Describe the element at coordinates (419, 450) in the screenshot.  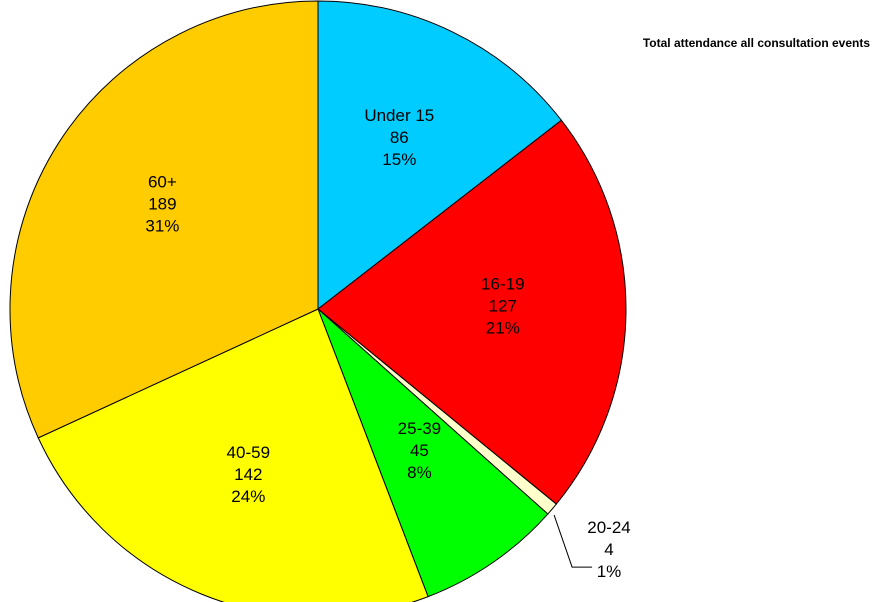
I see `data-label-25-39: 25-39 45 8%` at that location.